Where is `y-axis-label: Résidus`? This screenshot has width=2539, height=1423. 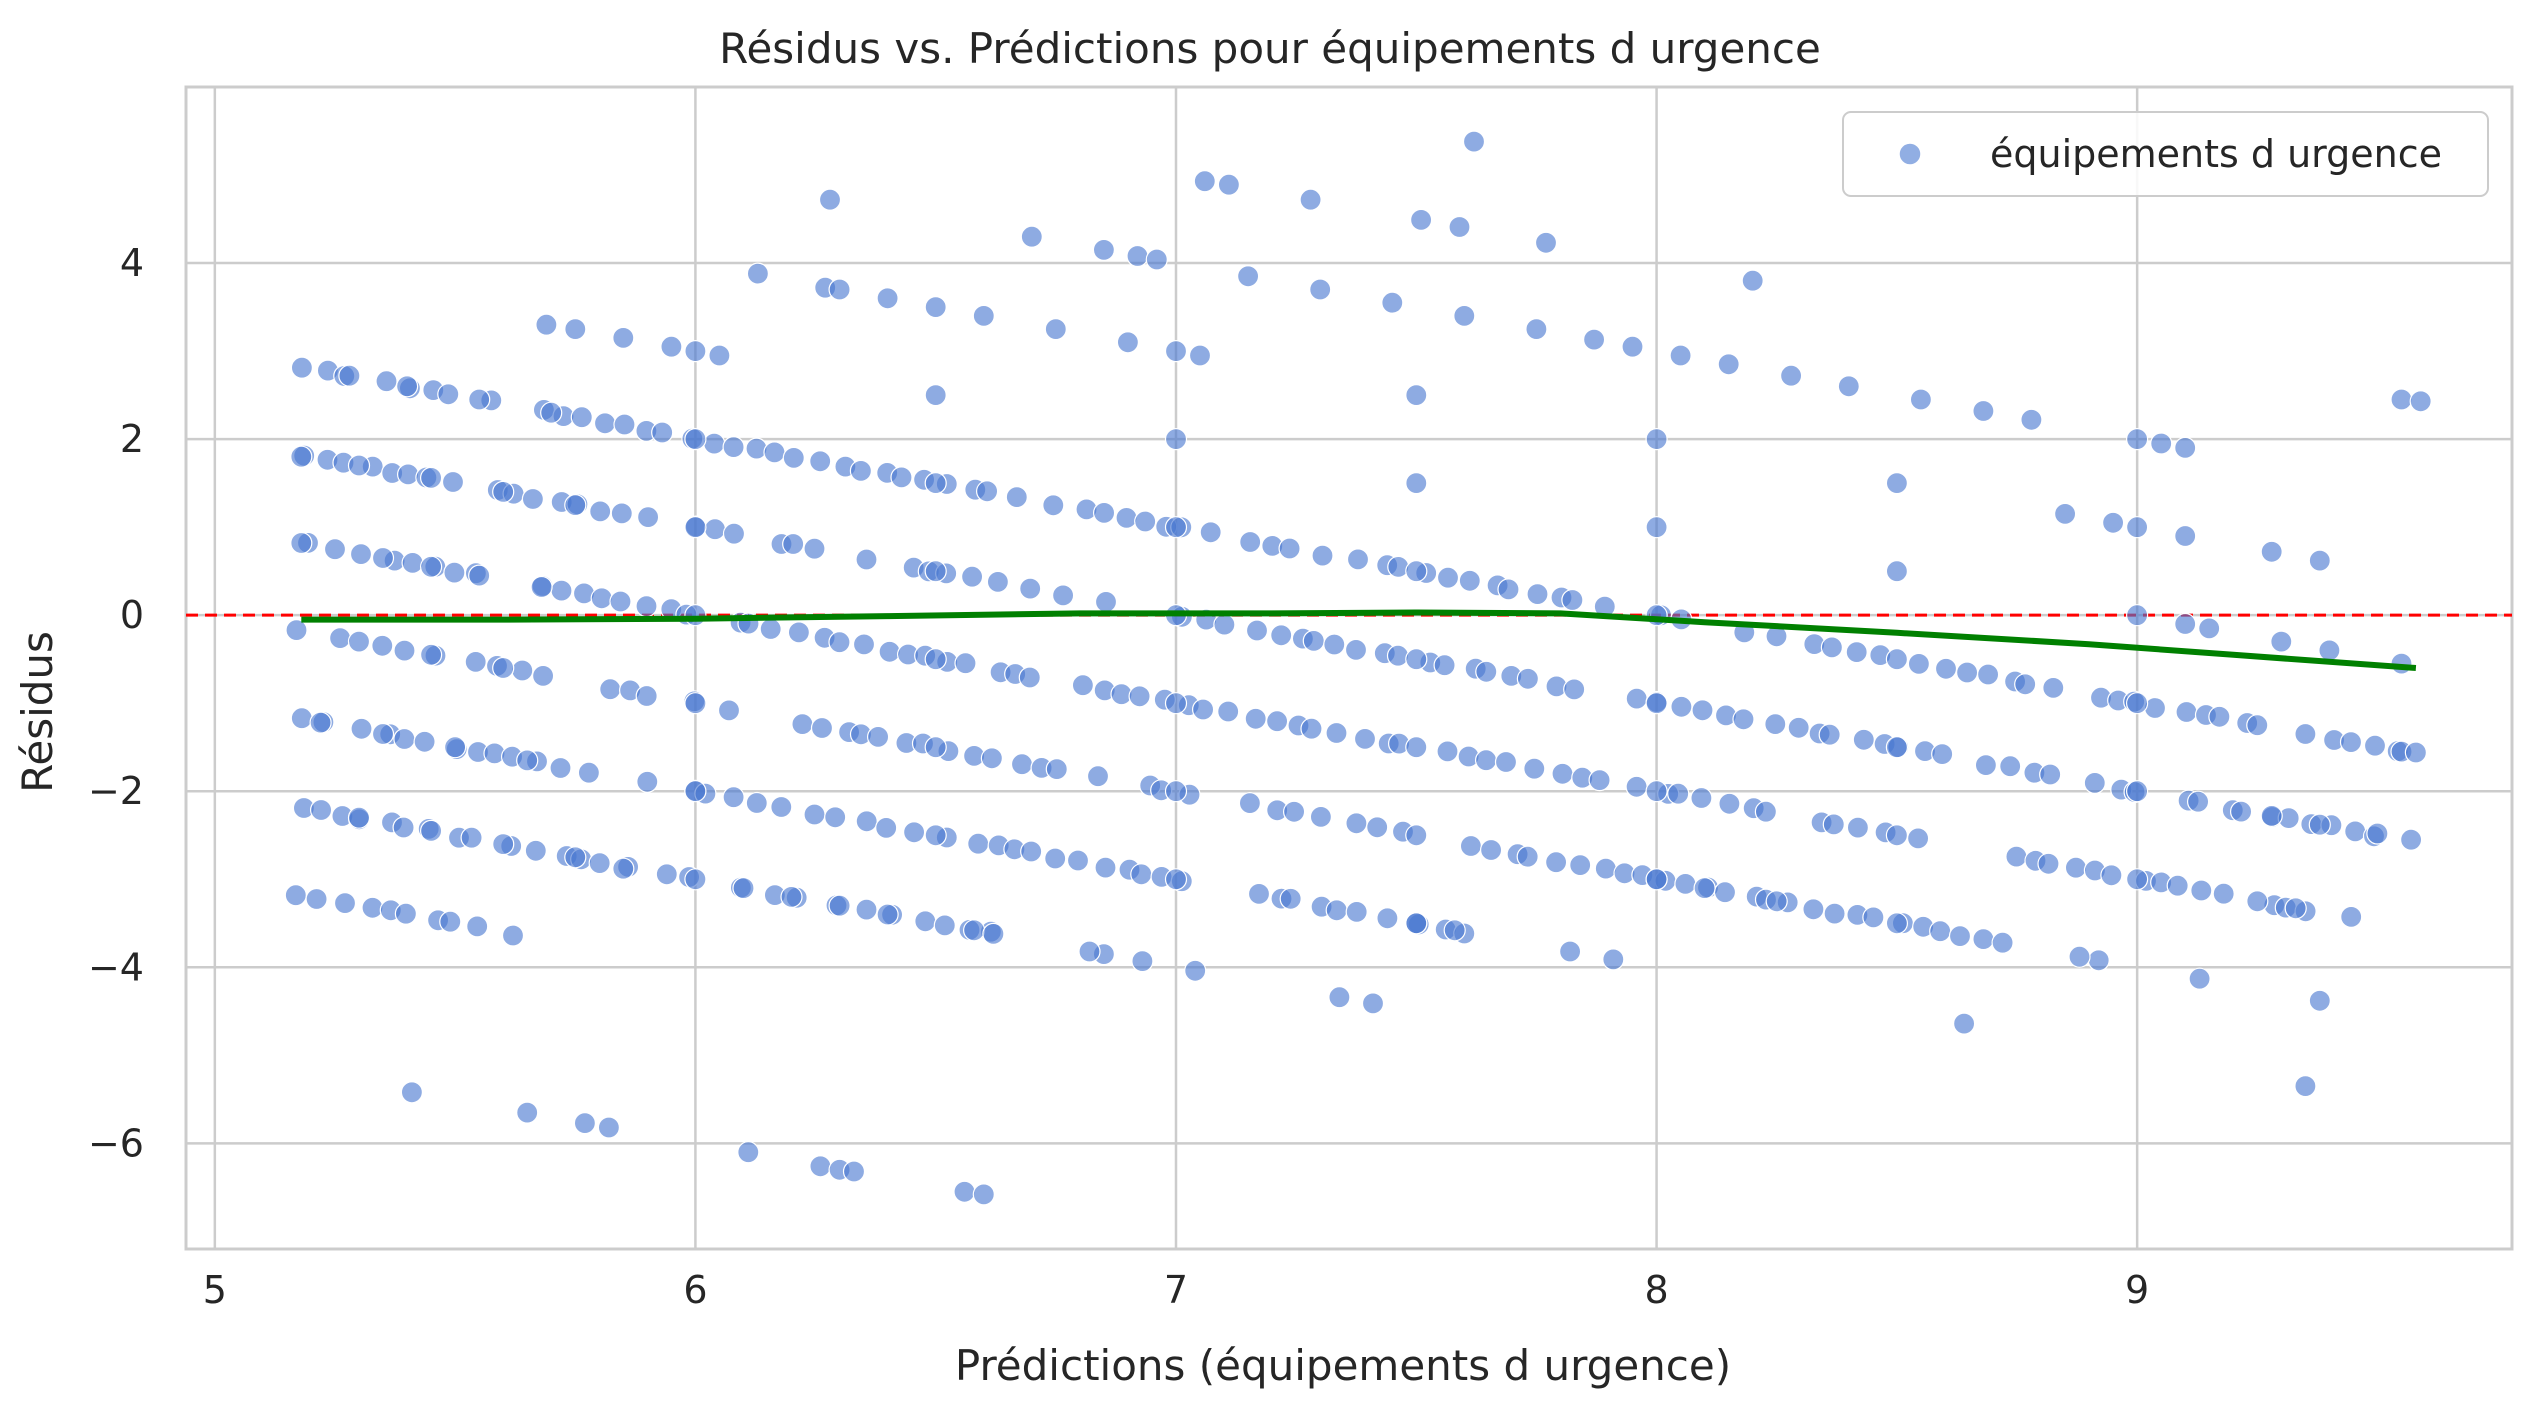
y-axis-label: Résidus is located at coordinates (37, 712).